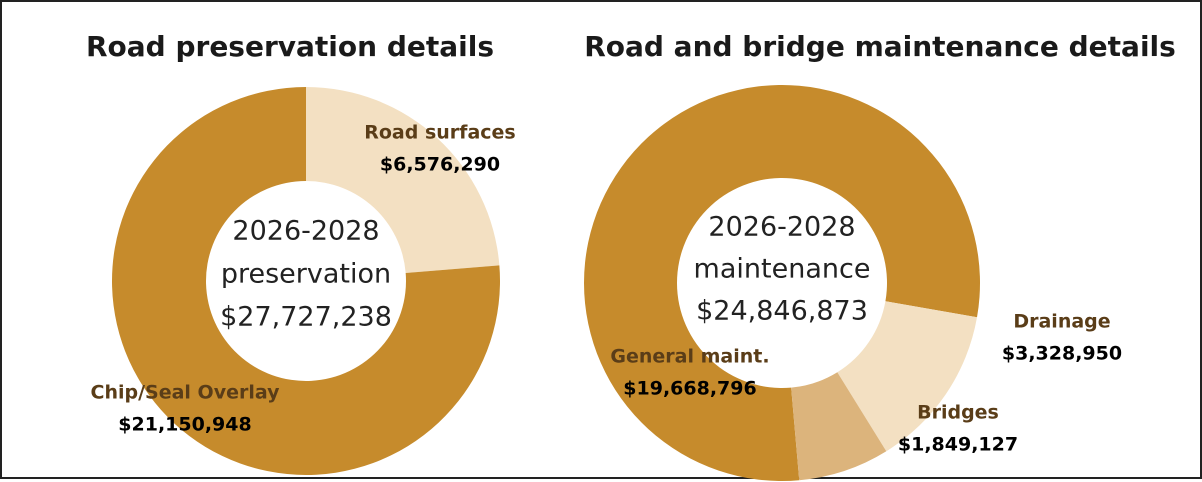 The width and height of the screenshot is (1202, 482). Describe the element at coordinates (880, 46) in the screenshot. I see `chart-title: Road and bridge maintenance details` at that location.